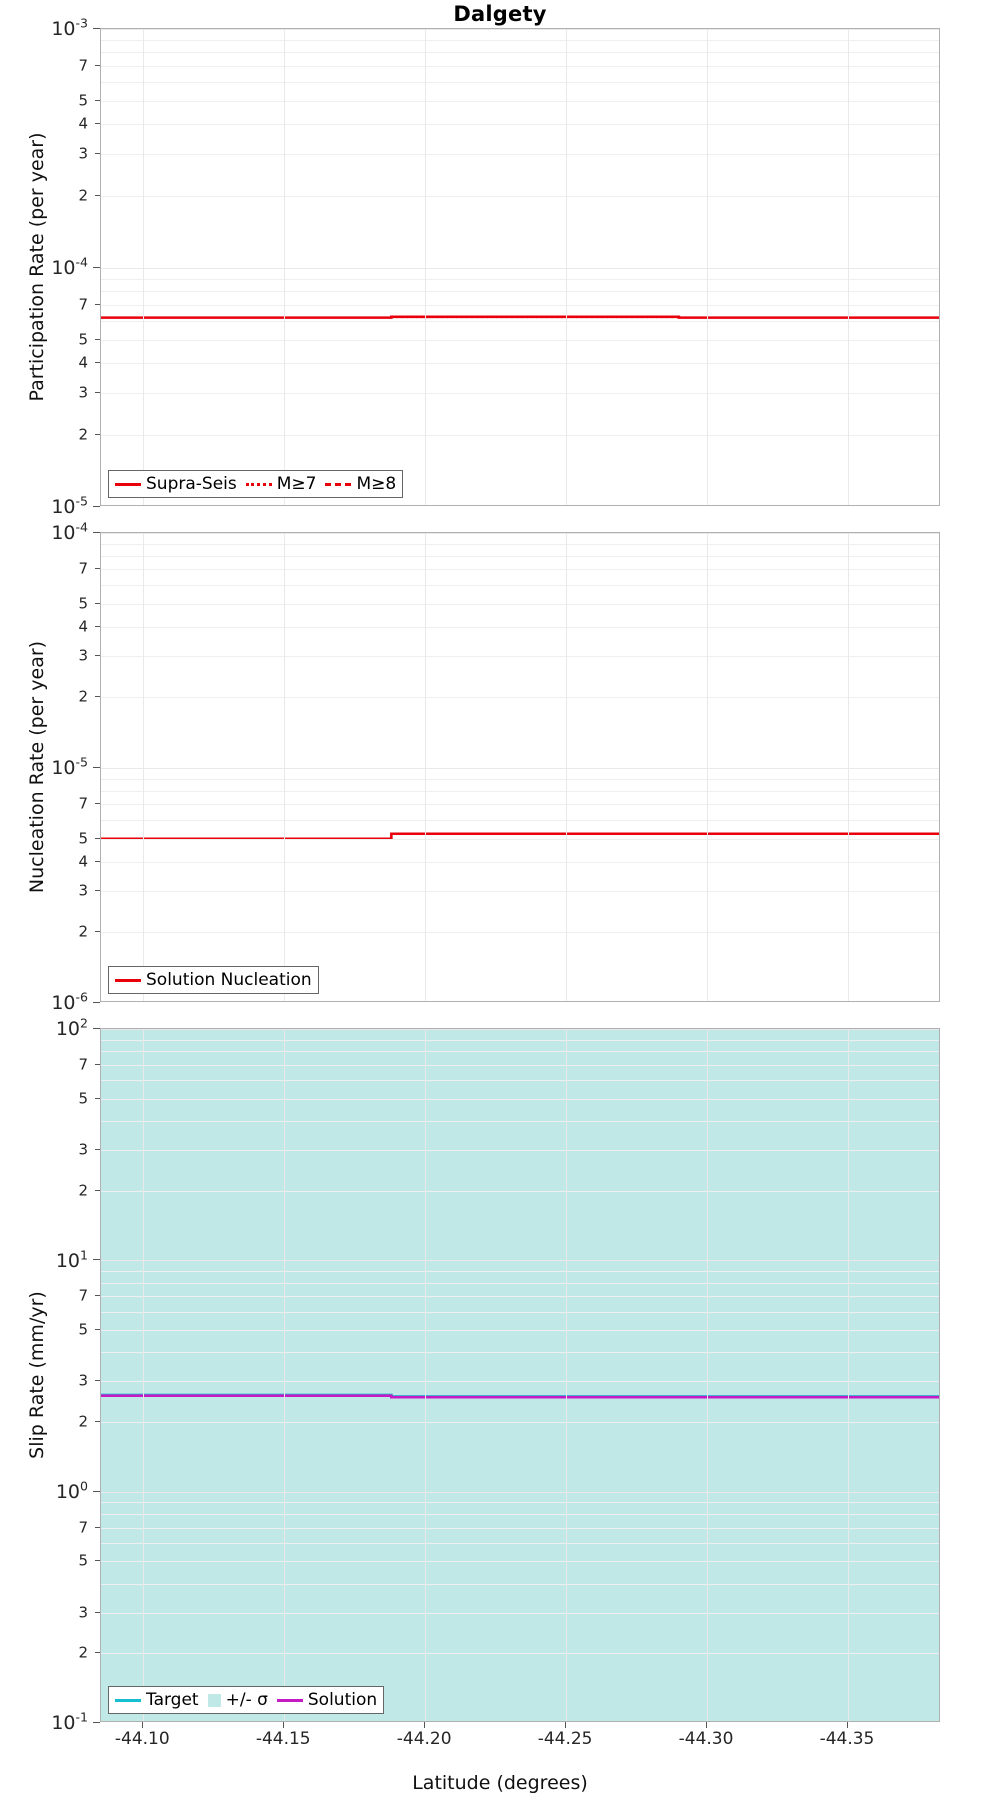 This screenshot has height=1800, width=1000. I want to click on y-tick-label-major: 10⁻⁵, so click(69, 506).